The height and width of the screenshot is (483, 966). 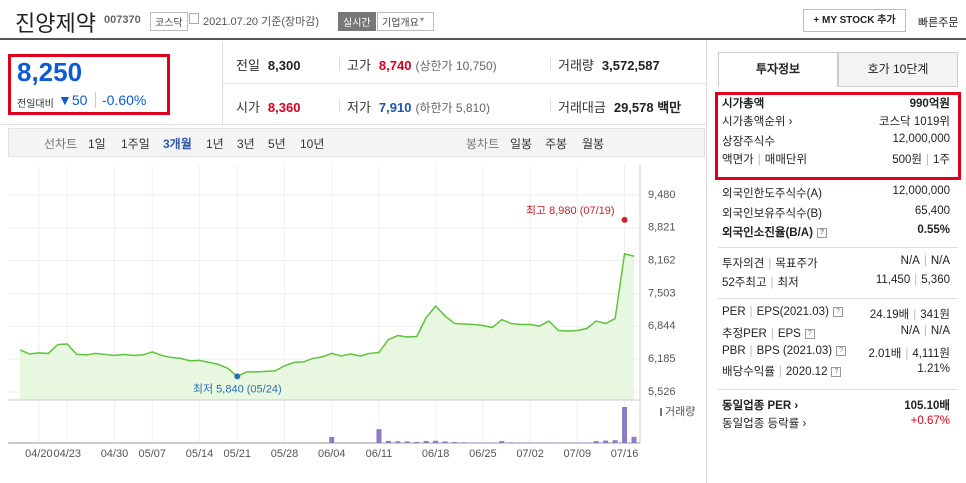 What do you see at coordinates (55, 23) in the screenshot?
I see `stock-name: 진양제약` at bounding box center [55, 23].